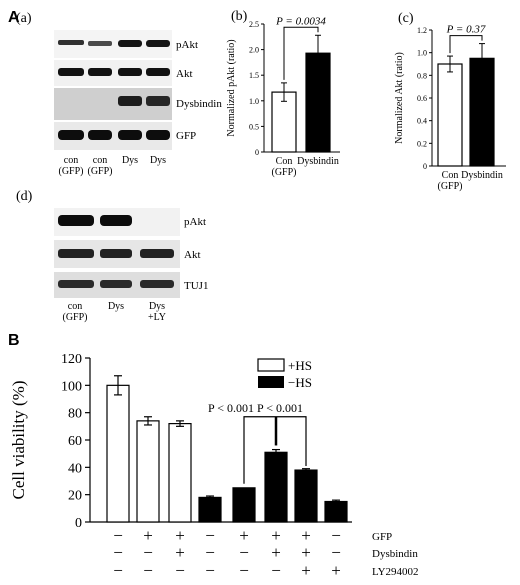  What do you see at coordinates (70, 171) in the screenshot?
I see `blot-a-lane-label: (GFP)` at bounding box center [70, 171].